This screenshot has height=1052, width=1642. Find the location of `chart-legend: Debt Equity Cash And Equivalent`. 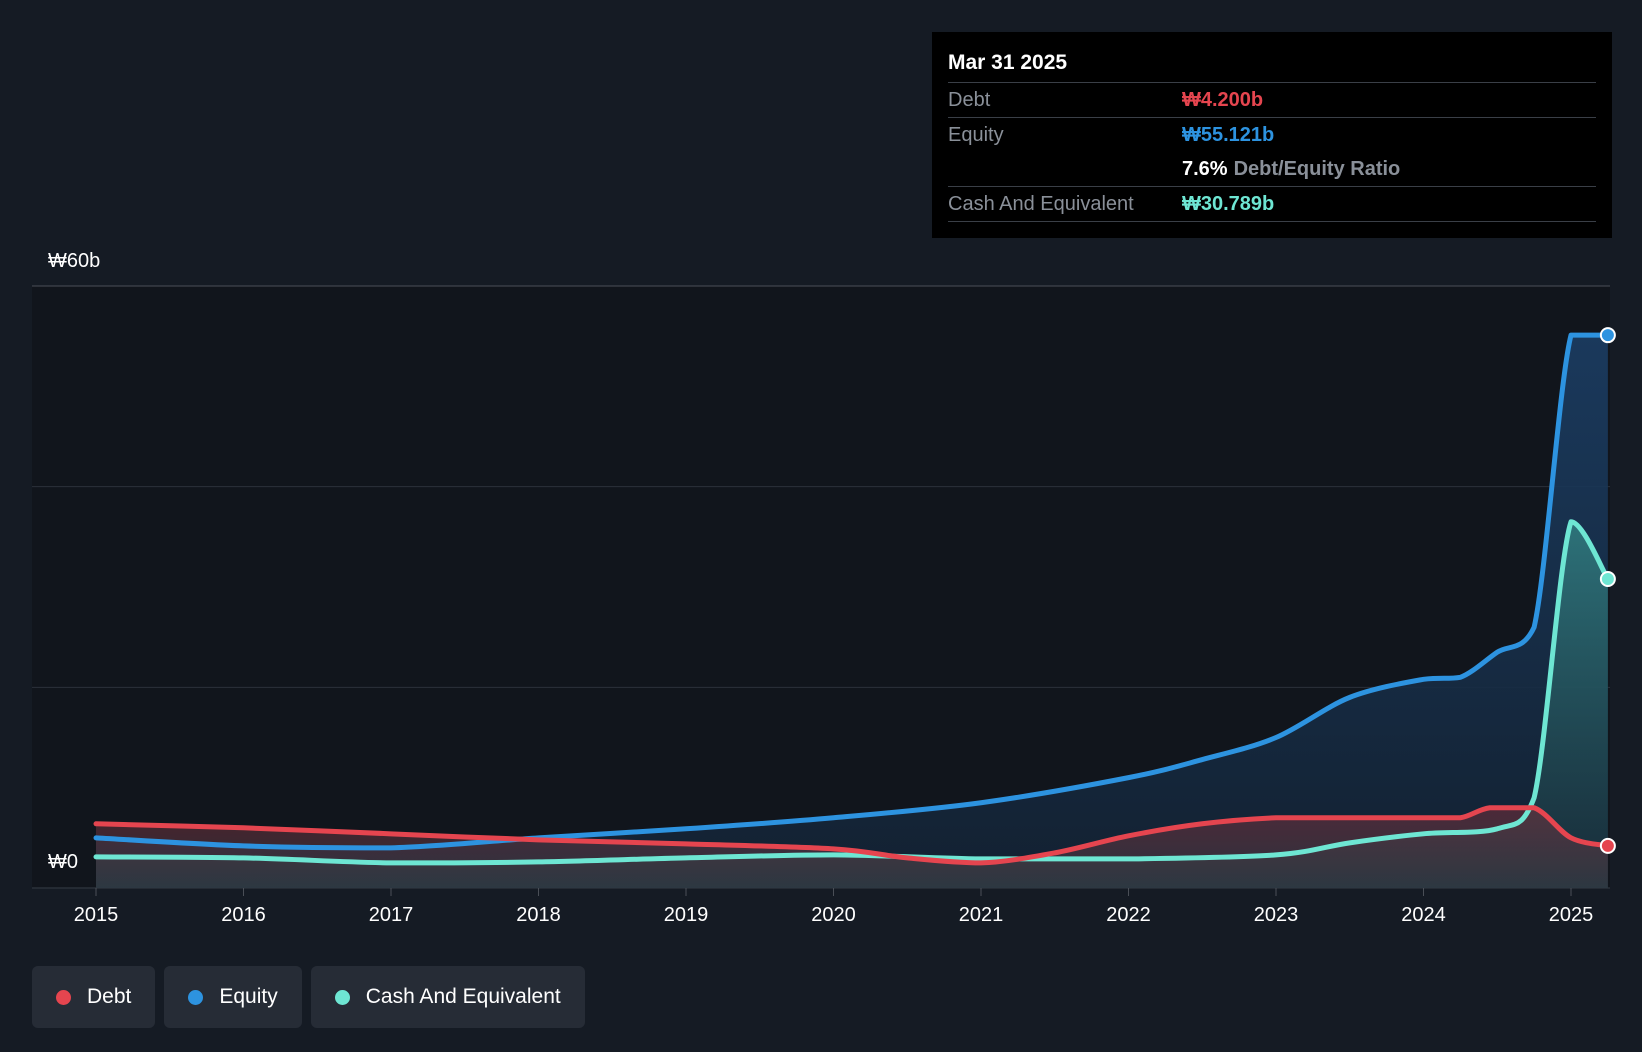

chart-legend: Debt Equity Cash And Equivalent is located at coordinates (308, 997).